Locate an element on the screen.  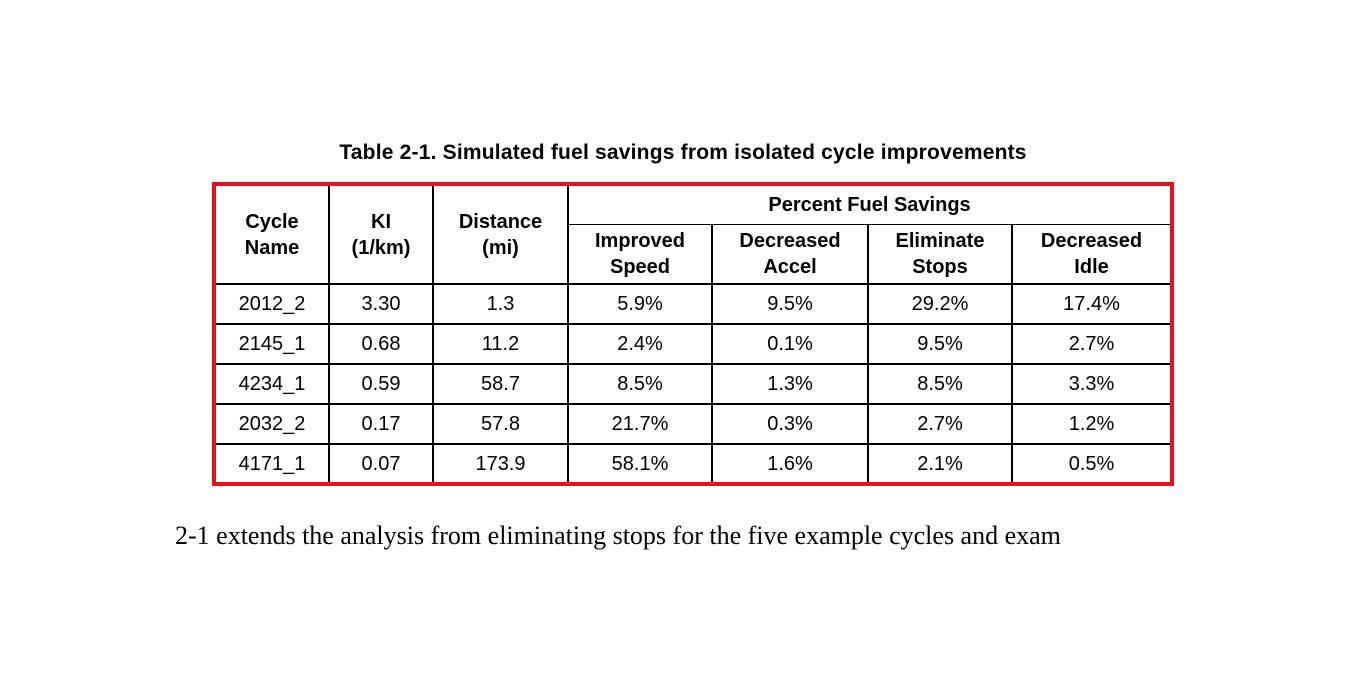
cell-eliminate-stops: 9.5% is located at coordinates (940, 344).